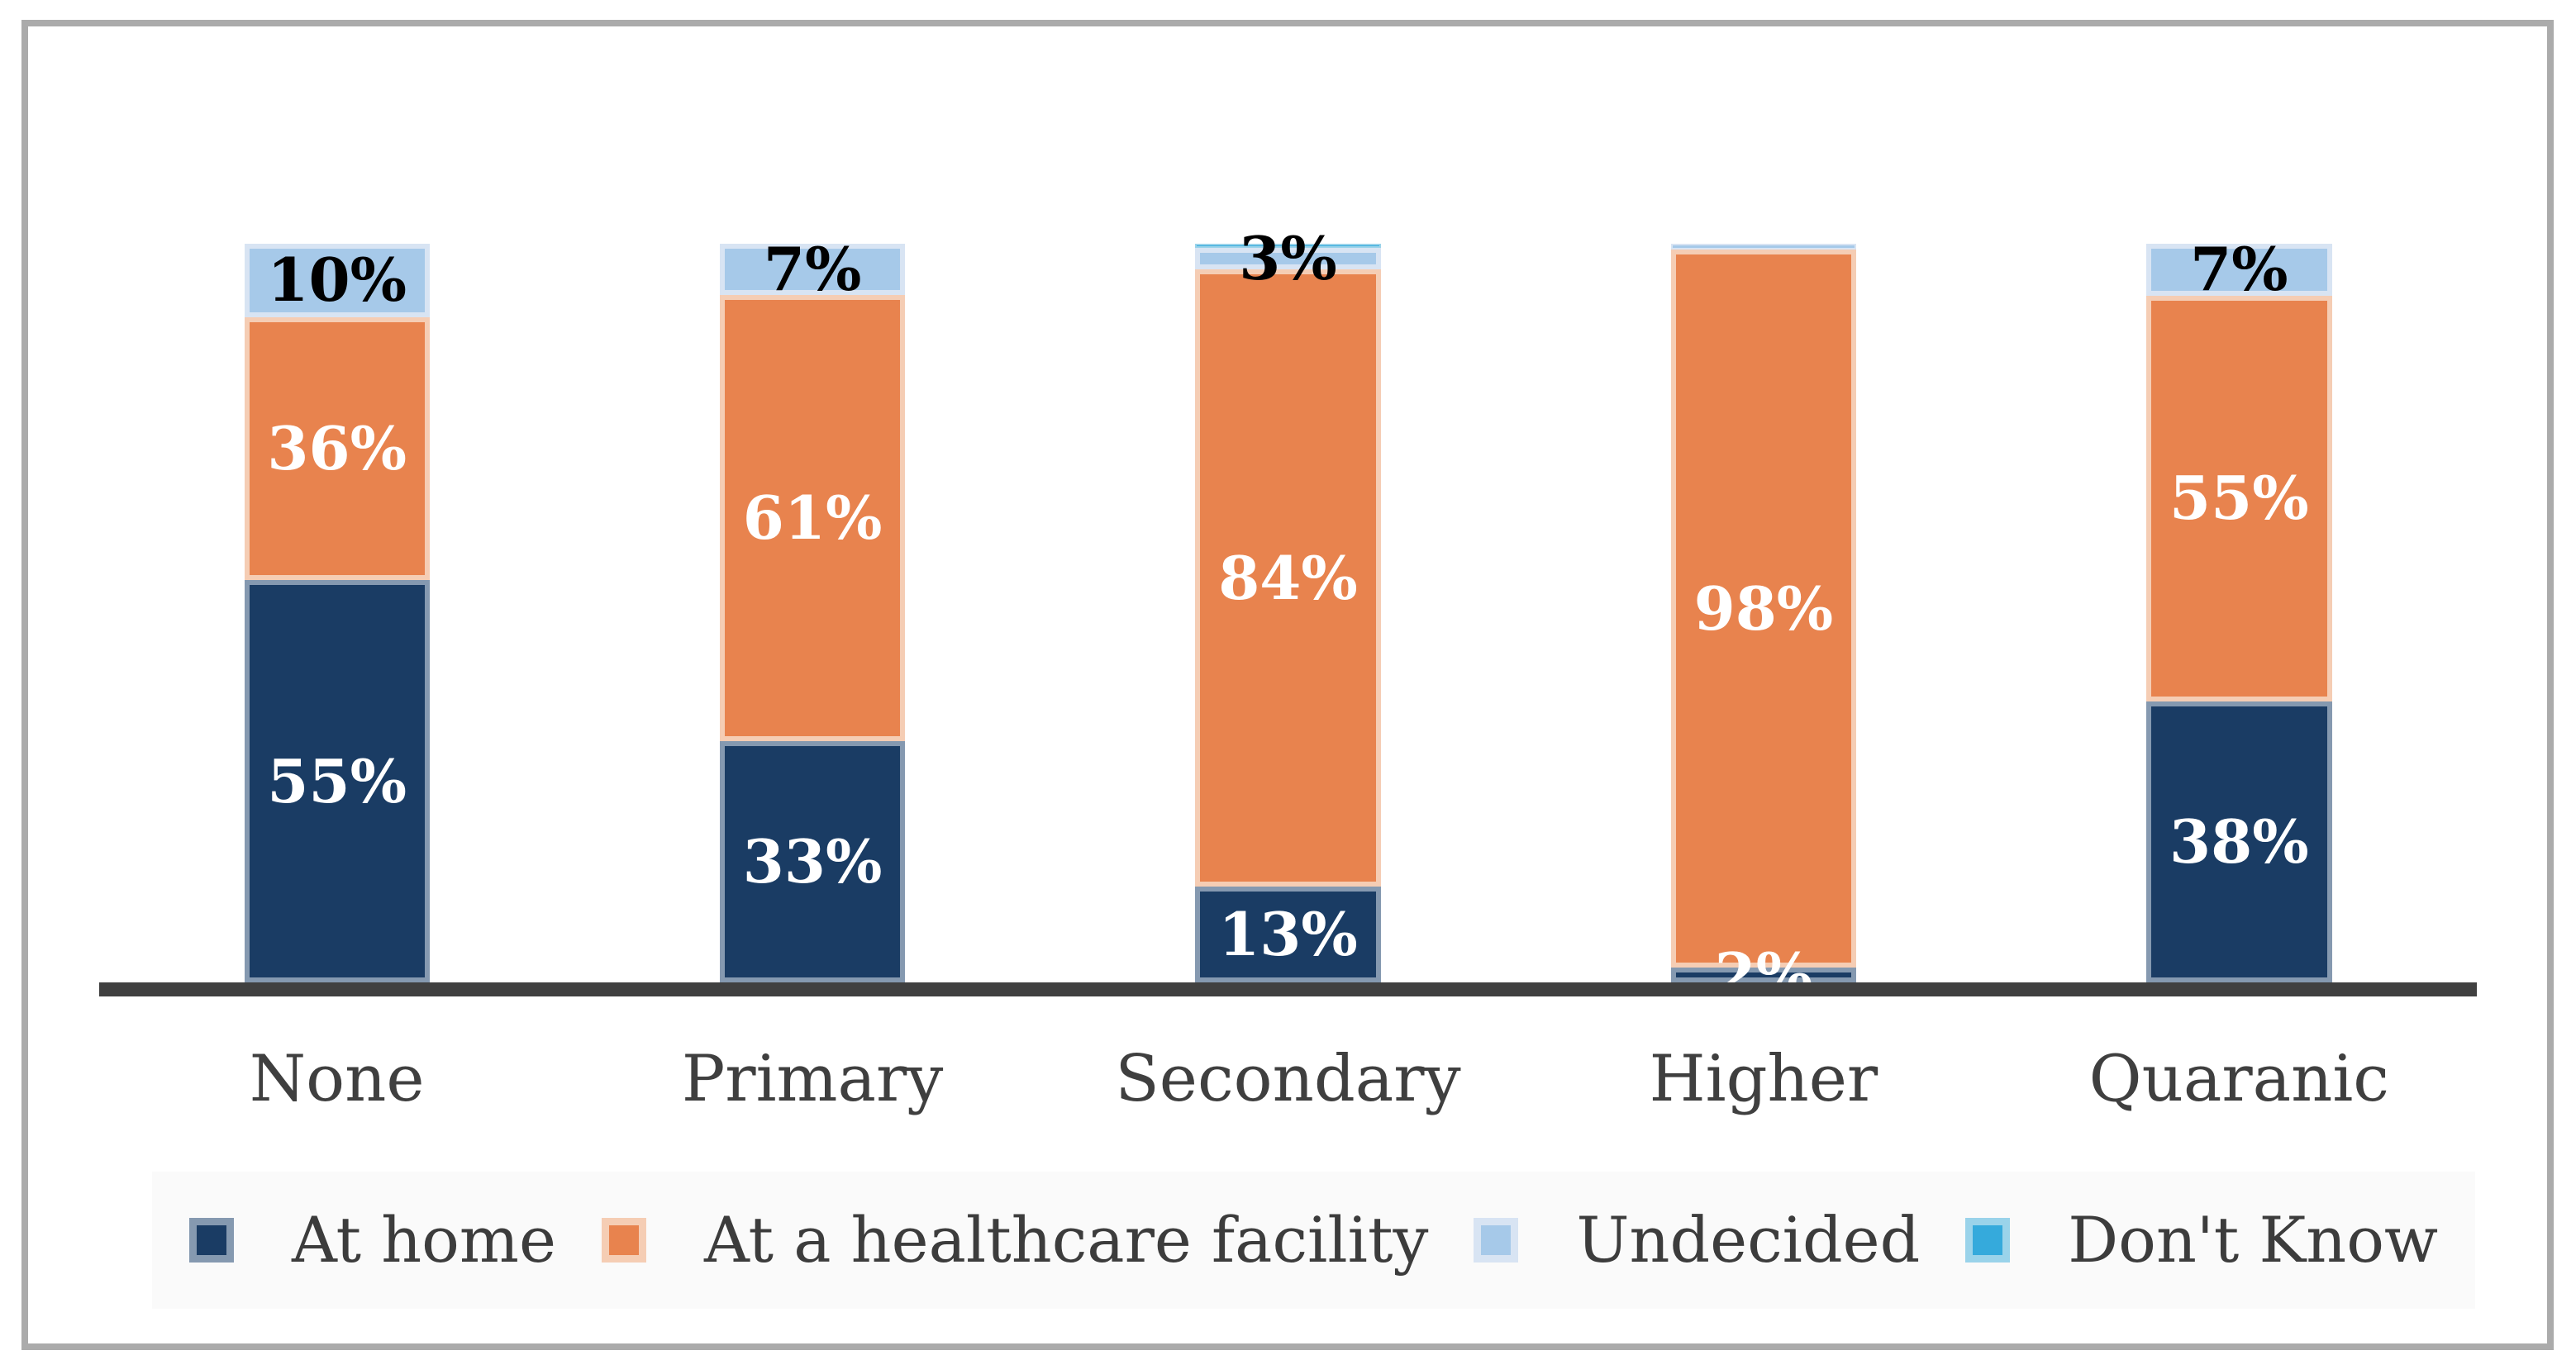 The width and height of the screenshot is (2576, 1360). I want to click on legend-swatch-don-t-know, so click(1988, 1240).